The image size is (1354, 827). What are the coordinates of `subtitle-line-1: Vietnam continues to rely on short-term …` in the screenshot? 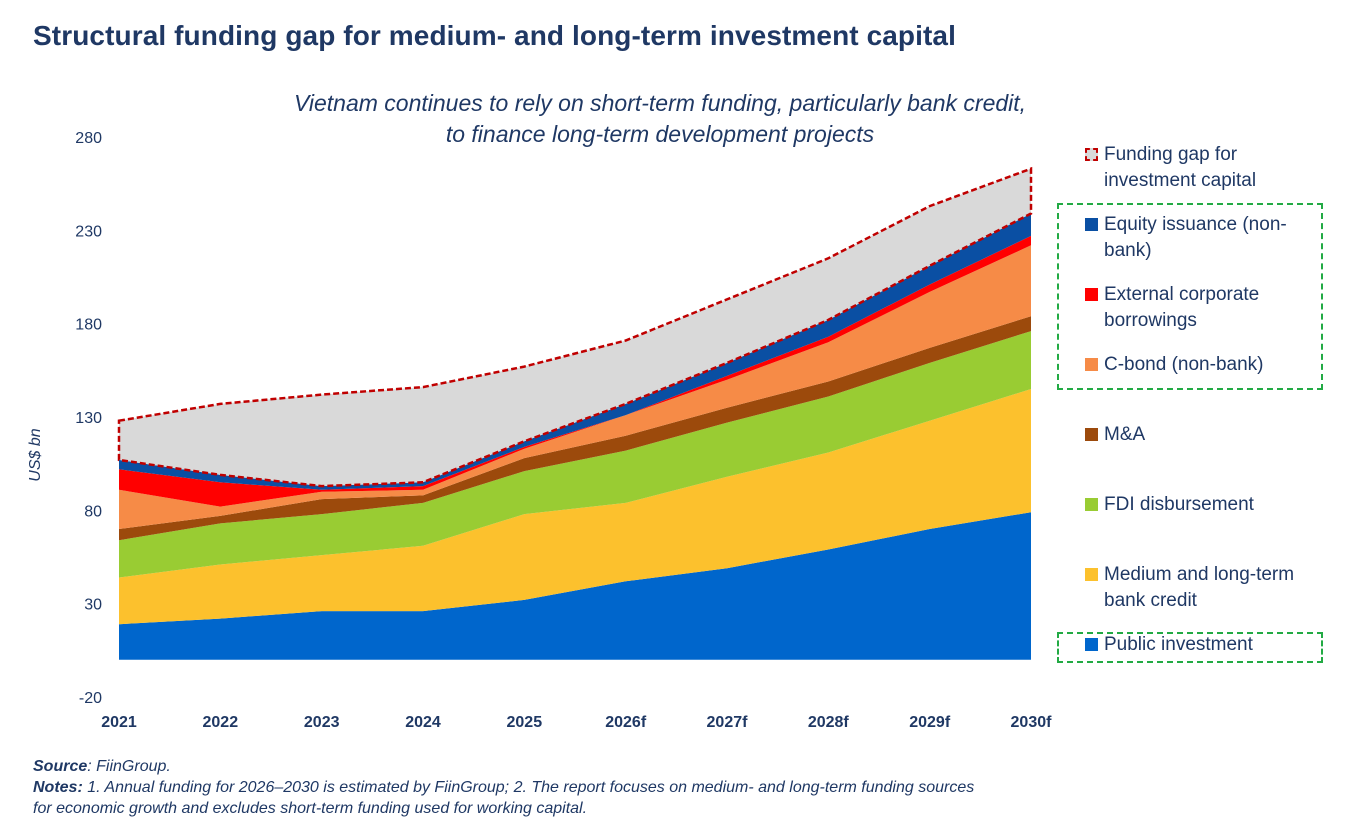 It's located at (660, 103).